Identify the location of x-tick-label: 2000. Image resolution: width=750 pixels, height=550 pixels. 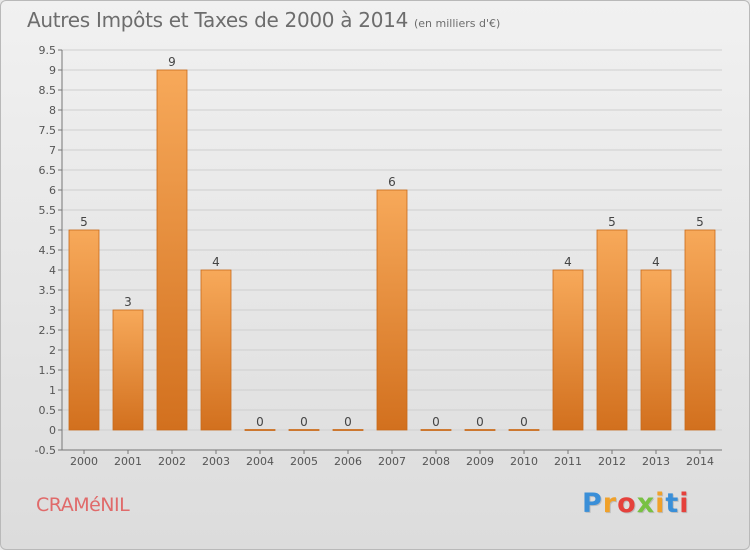
(84, 461).